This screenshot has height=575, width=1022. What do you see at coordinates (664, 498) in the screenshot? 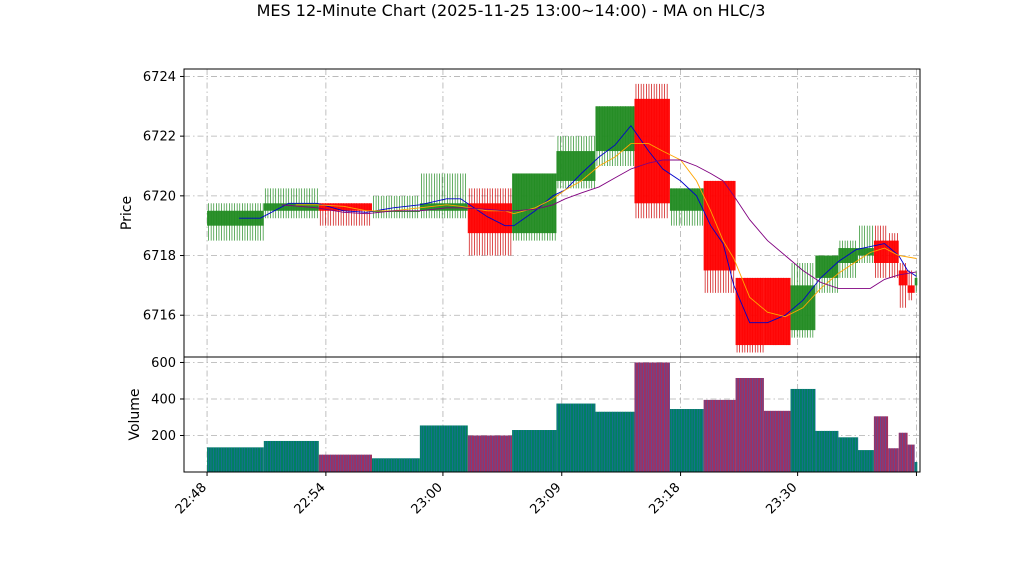
I see `x-tick-label: 23:18` at bounding box center [664, 498].